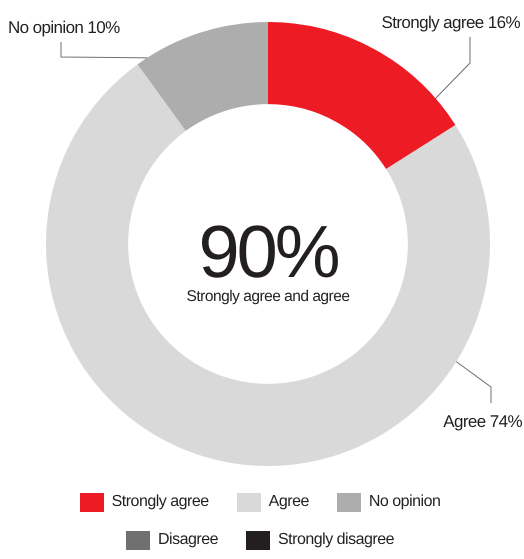 The image size is (524, 559). What do you see at coordinates (64, 27) in the screenshot?
I see `category-label: No opinion 10%` at bounding box center [64, 27].